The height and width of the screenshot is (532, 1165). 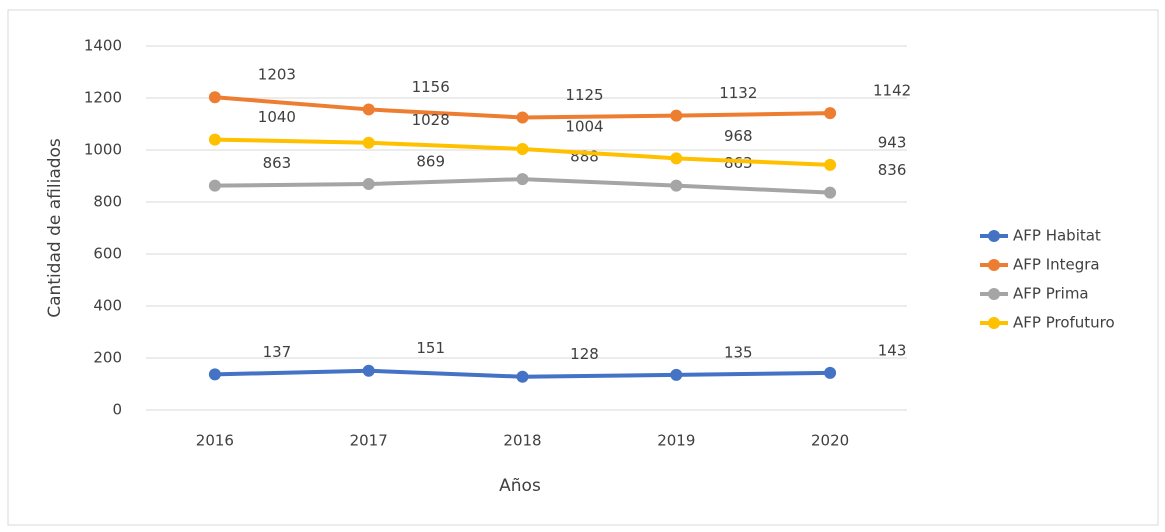 I want to click on data-label: 1142, so click(x=892, y=91).